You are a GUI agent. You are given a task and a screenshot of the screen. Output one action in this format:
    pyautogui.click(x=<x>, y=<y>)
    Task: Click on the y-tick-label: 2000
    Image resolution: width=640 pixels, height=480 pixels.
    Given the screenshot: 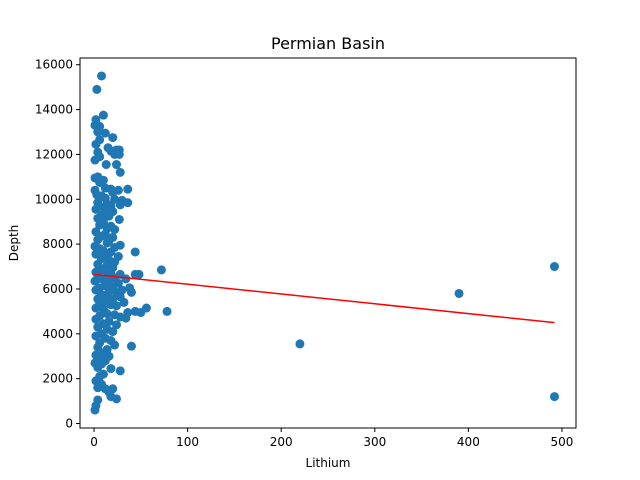 What is the action you would take?
    pyautogui.click(x=57, y=379)
    